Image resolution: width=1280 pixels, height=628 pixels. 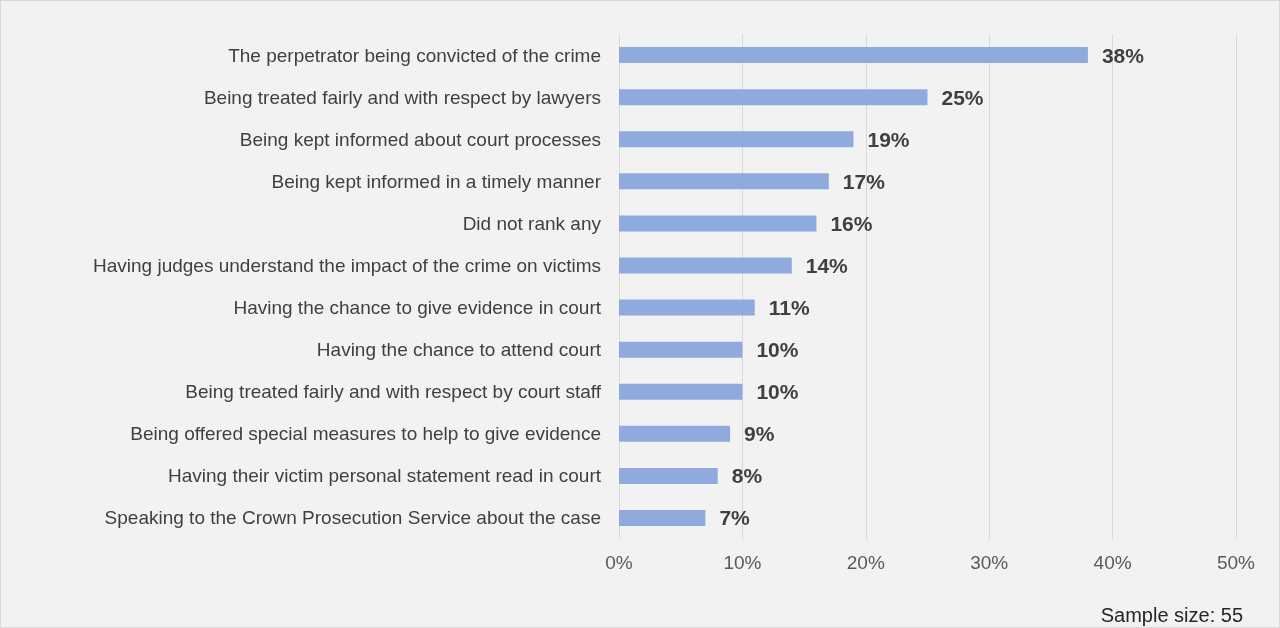 I want to click on data-label: 11%, so click(x=789, y=308).